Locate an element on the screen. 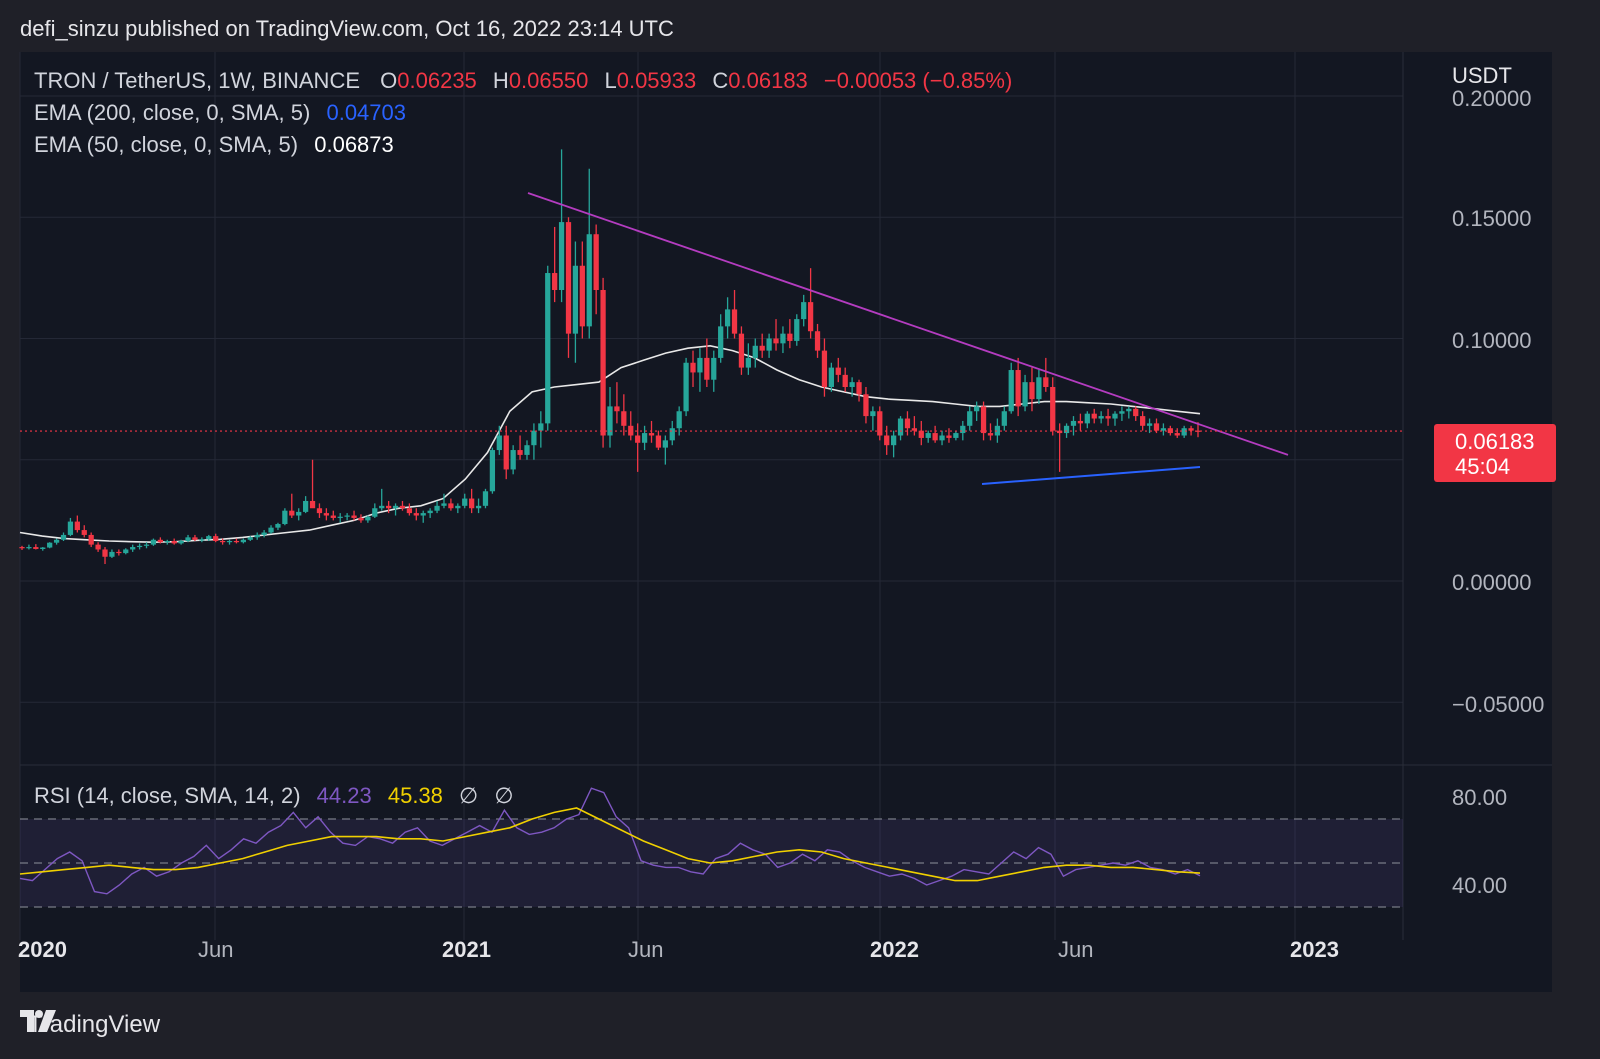  price-badge: 0.06183 45:04 is located at coordinates (1495, 453).